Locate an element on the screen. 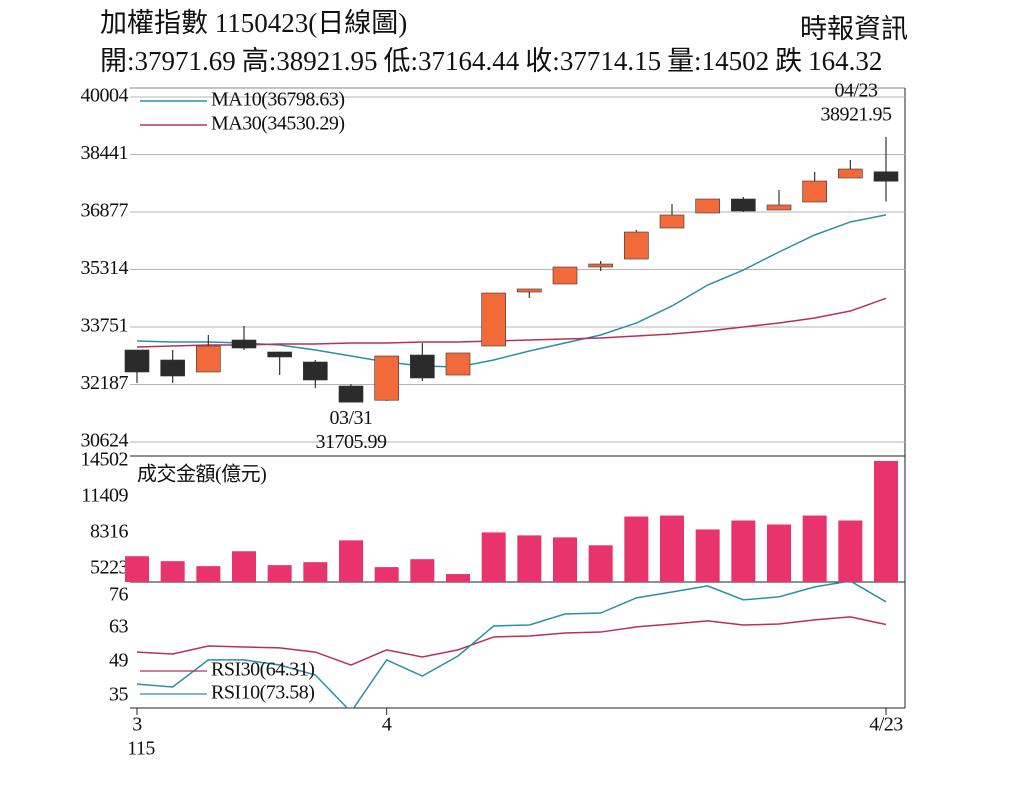 This screenshot has width=1024, height=788. panel-title: 成交金額(億元) is located at coordinates (201, 474).